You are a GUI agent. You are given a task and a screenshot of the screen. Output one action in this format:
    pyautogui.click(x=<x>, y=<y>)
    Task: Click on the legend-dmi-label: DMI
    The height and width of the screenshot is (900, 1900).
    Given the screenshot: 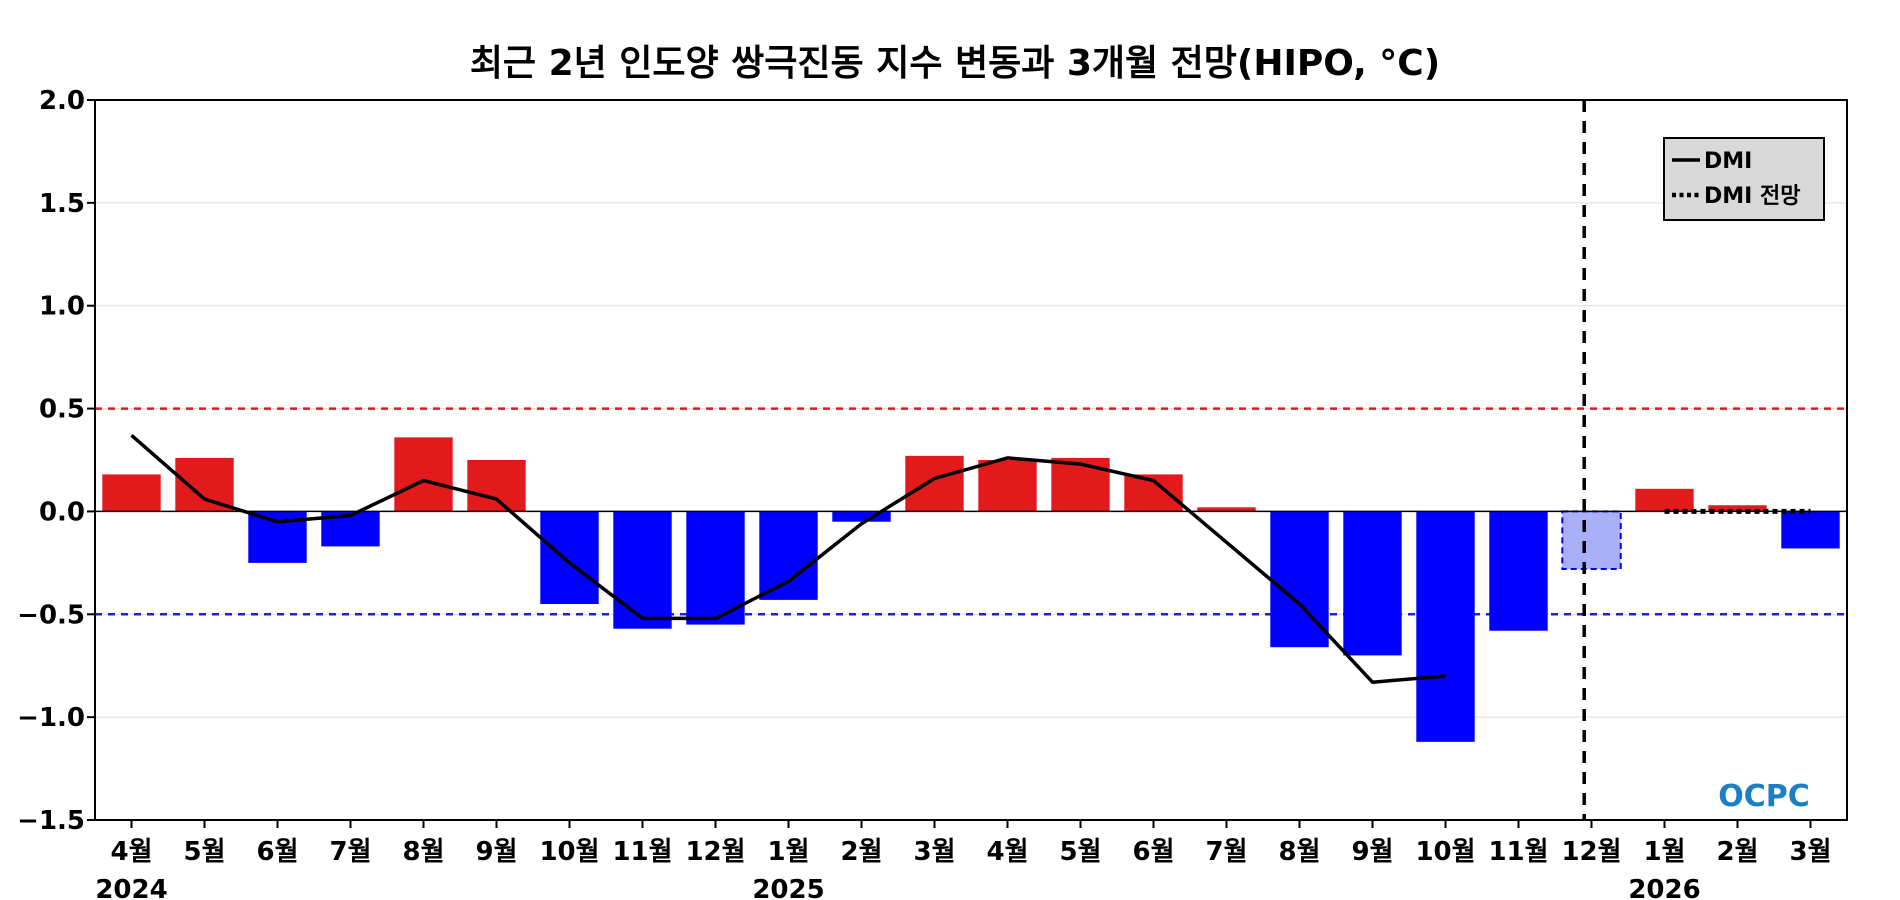 What is the action you would take?
    pyautogui.click(x=1728, y=161)
    